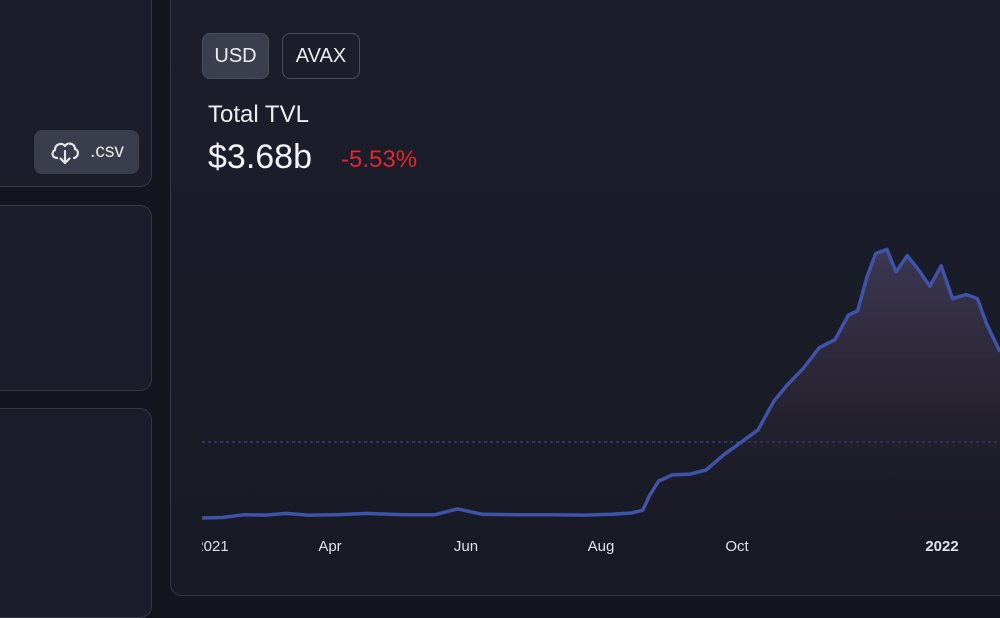 This screenshot has width=1000, height=618. I want to click on x-tick-label: 2021, so click(211, 546).